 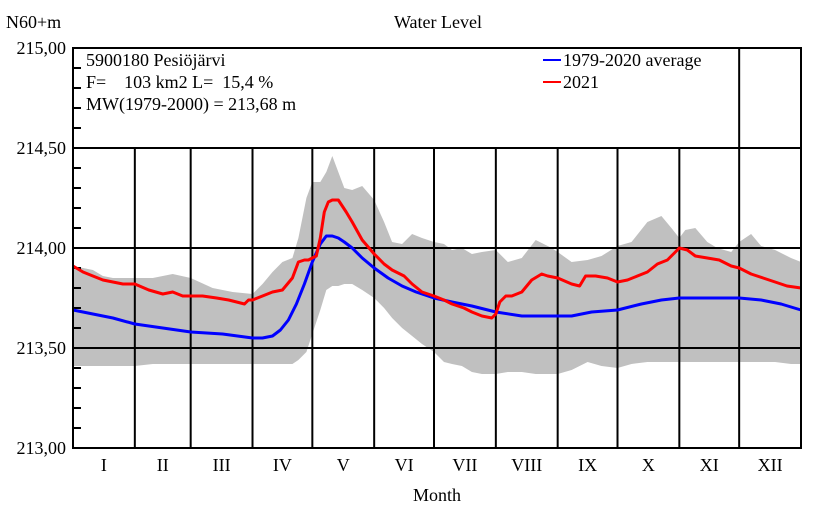 I want to click on x-tick-label: II, so click(x=163, y=465).